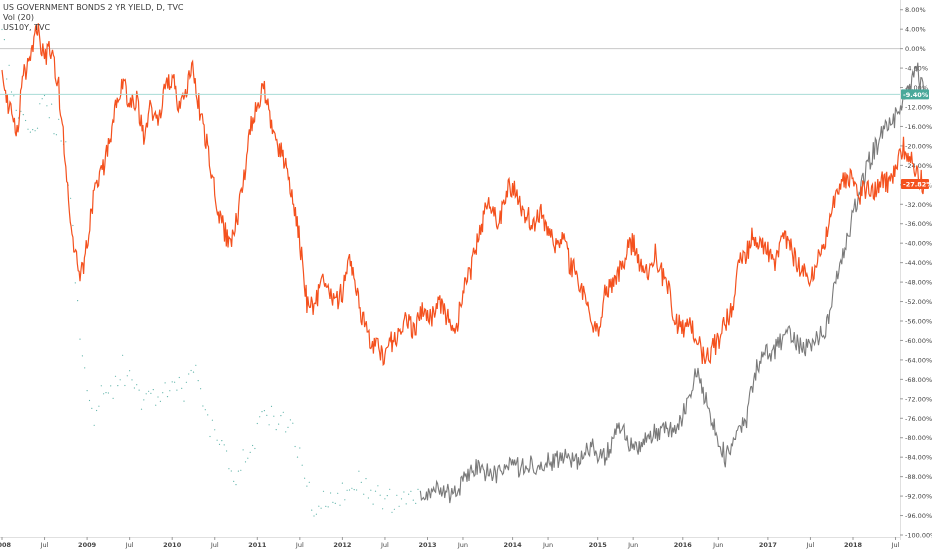  I want to click on y-tick-label: -84.00%, so click(918, 458).